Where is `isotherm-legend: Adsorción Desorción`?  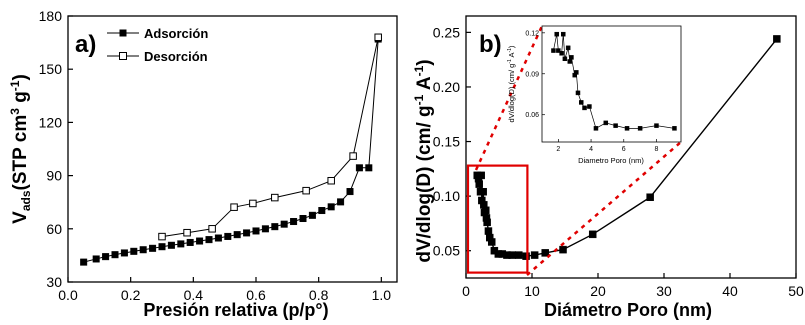
isotherm-legend: Adsorción Desorción is located at coordinates (157, 45).